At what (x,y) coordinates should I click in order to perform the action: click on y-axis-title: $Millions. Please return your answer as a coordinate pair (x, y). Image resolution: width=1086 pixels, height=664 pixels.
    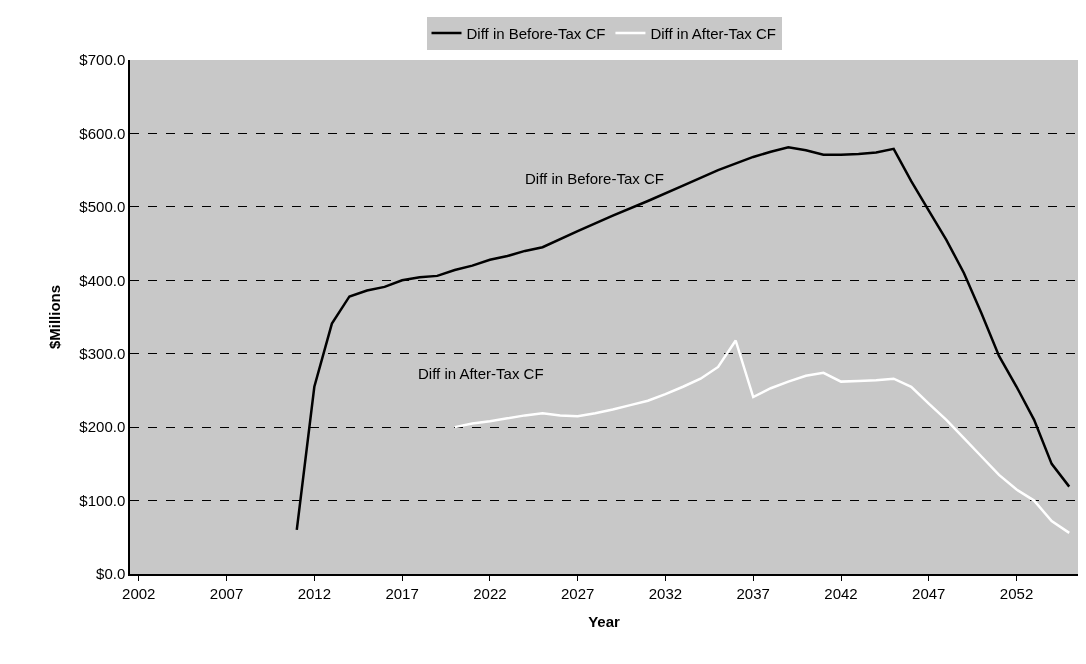
    Looking at the image, I should click on (55, 317).